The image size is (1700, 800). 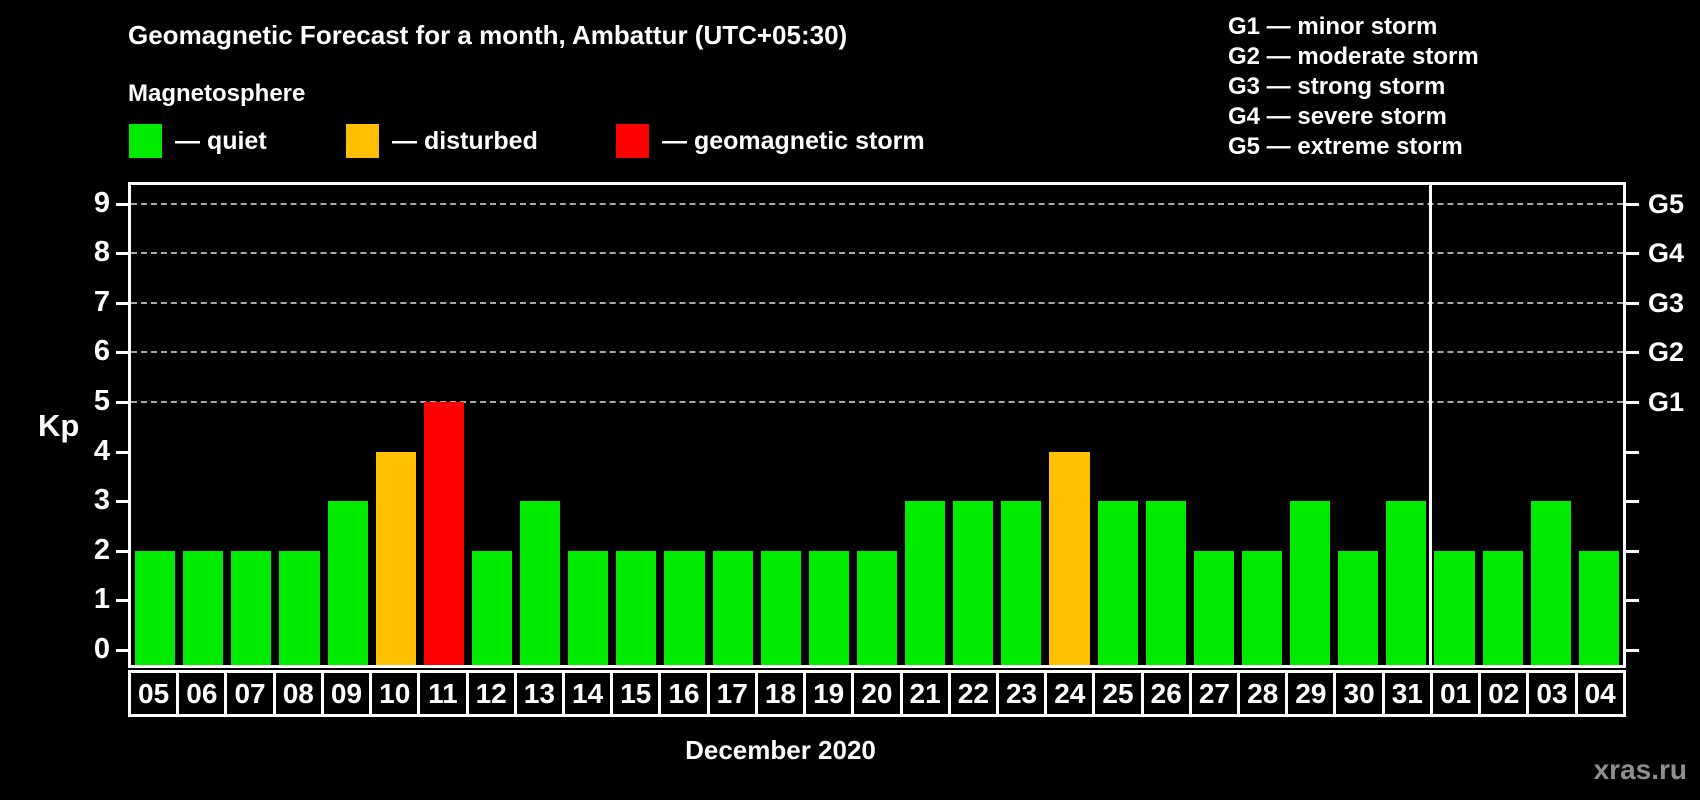 What do you see at coordinates (1666, 203) in the screenshot?
I see `right-axis-label-G5: G5` at bounding box center [1666, 203].